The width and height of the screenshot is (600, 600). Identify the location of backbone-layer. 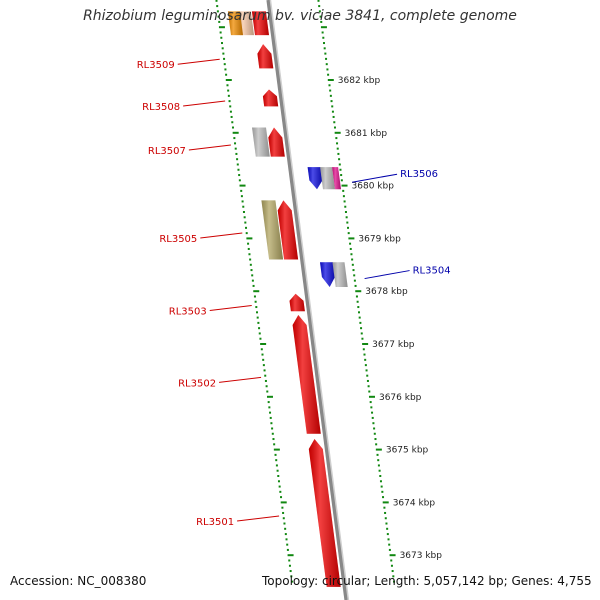
(308, 300).